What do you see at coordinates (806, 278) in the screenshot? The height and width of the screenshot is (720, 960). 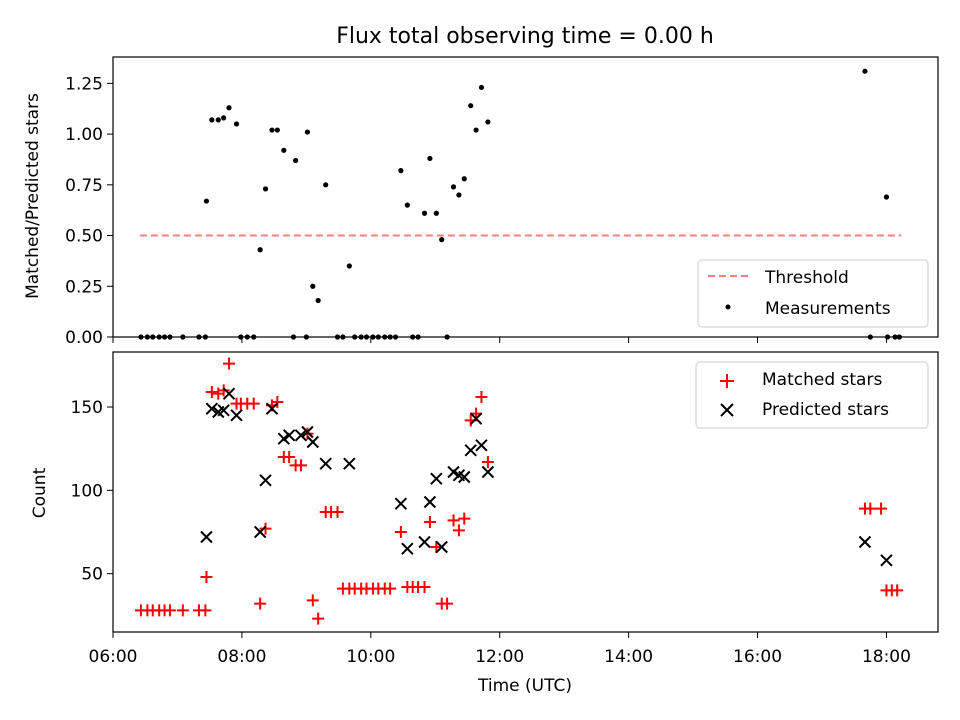 I see `threshold-legend-label: Threshold` at bounding box center [806, 278].